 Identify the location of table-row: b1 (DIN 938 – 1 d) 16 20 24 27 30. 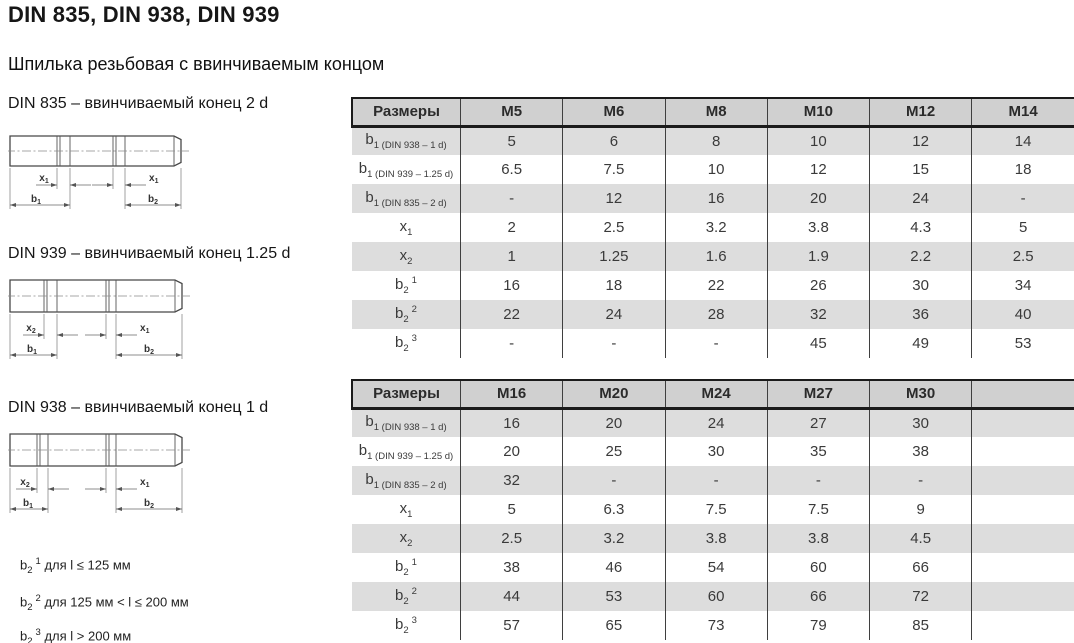
(713, 422).